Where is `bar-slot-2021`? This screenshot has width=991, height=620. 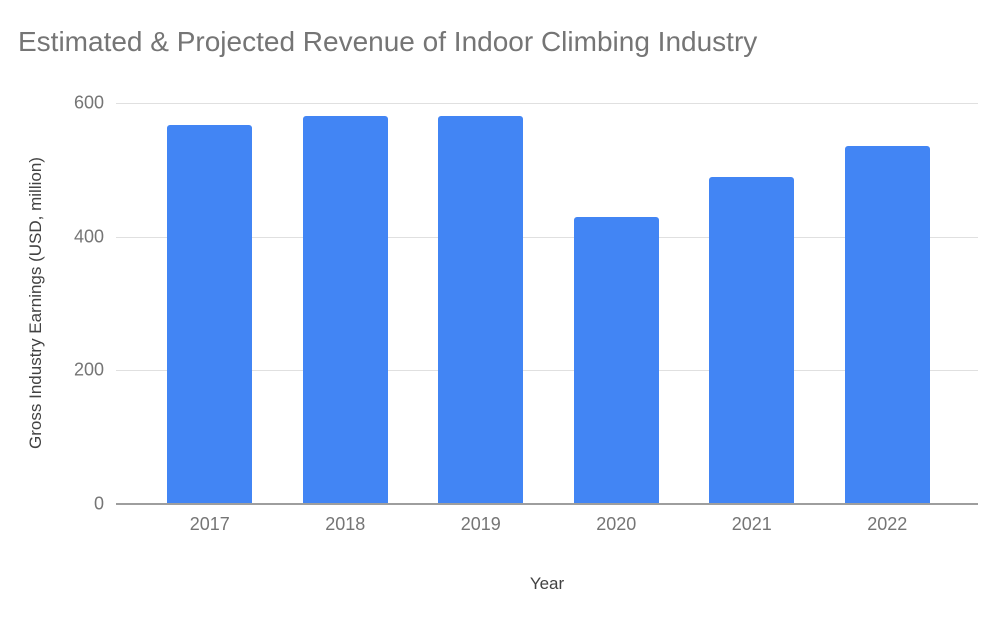
bar-slot-2021 is located at coordinates (752, 303).